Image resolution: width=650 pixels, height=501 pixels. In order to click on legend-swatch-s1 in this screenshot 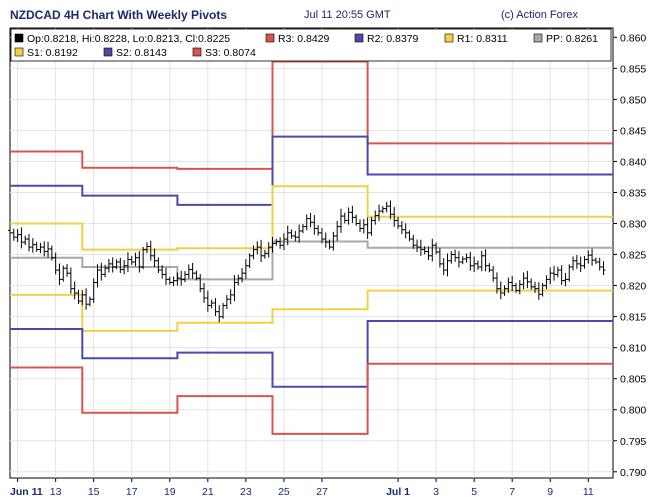, I will do `click(19, 52)`.